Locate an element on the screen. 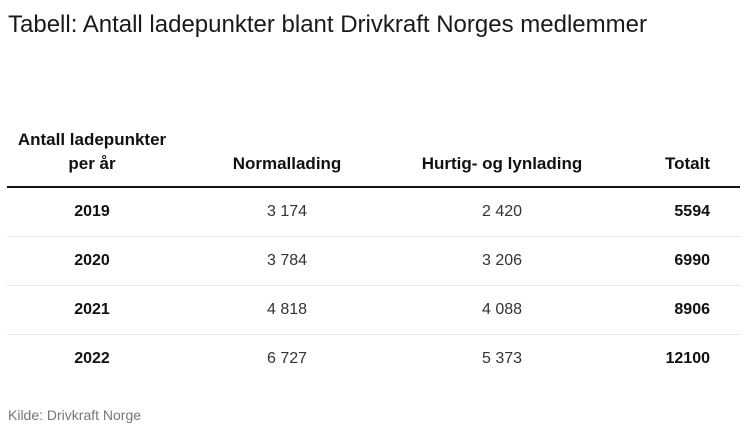 The width and height of the screenshot is (746, 434). cell-normal: 4 818 is located at coordinates (287, 309).